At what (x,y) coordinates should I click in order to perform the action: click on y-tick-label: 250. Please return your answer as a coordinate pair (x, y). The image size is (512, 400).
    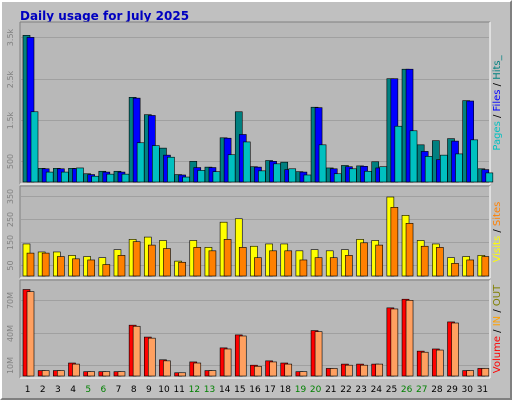
    Looking at the image, I should click on (10, 219).